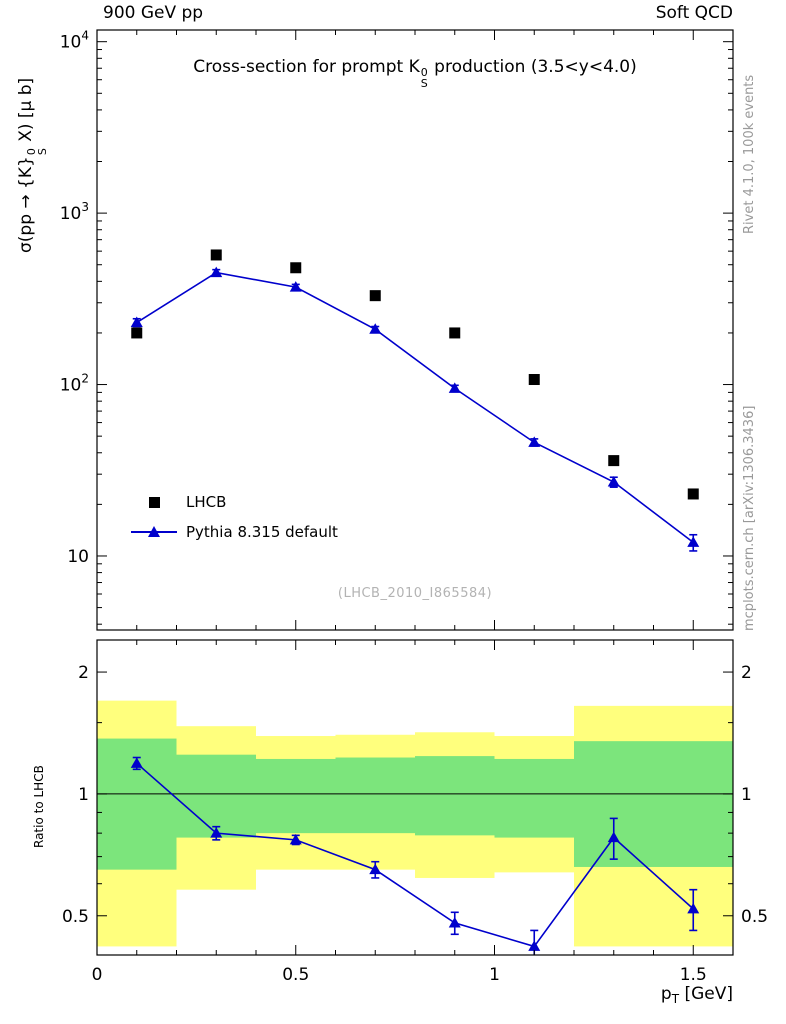  What do you see at coordinates (694, 13) in the screenshot?
I see `process-group-label: Soft QCD` at bounding box center [694, 13].